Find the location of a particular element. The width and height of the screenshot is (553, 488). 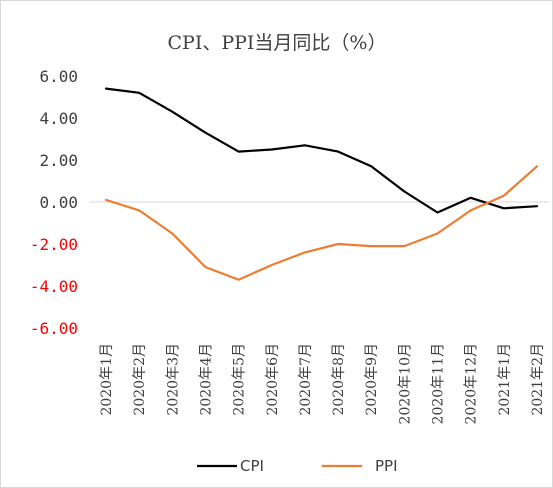

y-tick-label: -6.00 is located at coordinates (54, 328).